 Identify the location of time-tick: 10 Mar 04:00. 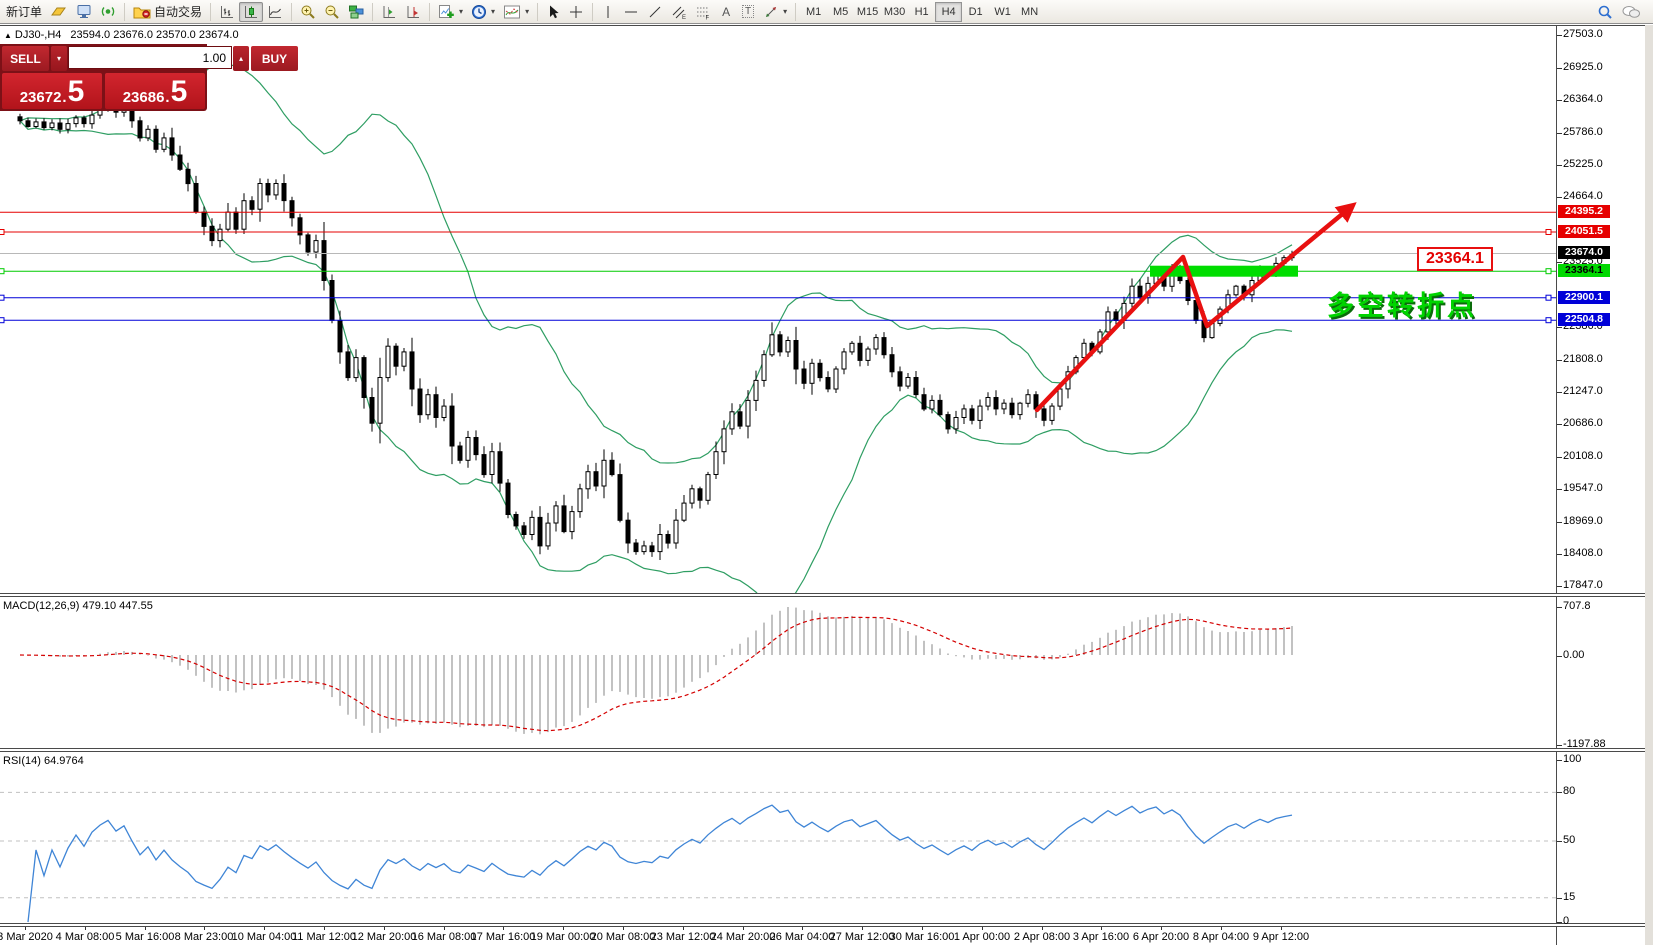
(264, 937).